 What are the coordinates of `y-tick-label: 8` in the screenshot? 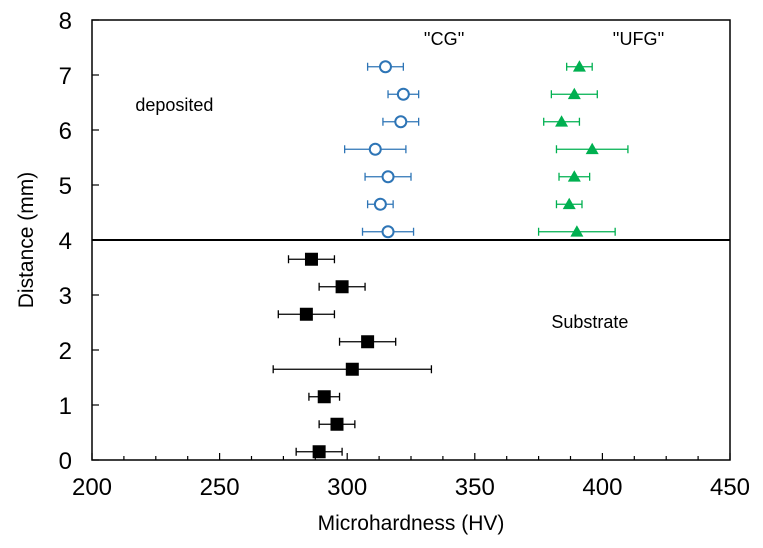 It's located at (65, 21).